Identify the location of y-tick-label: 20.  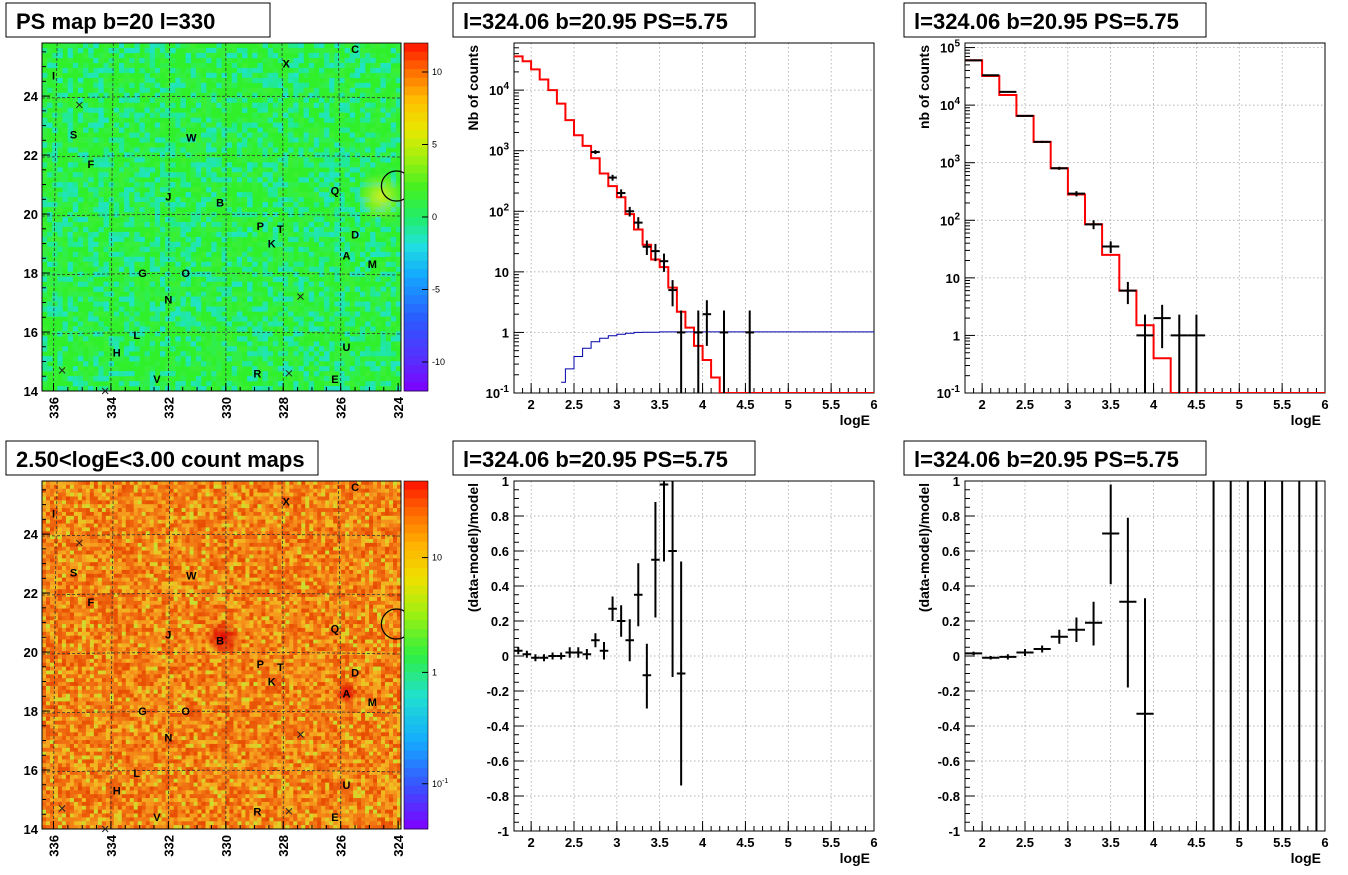
(31, 652).